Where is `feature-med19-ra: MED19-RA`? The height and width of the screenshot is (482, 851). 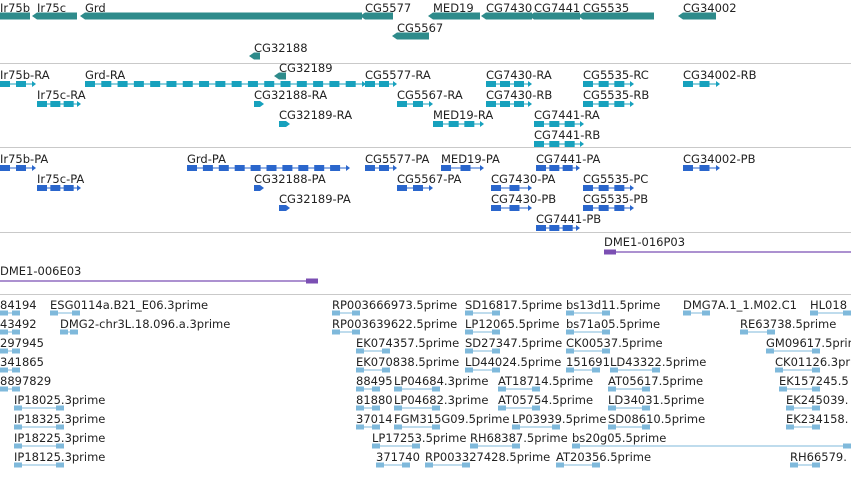 feature-med19-ra: MED19-RA is located at coordinates (463, 117).